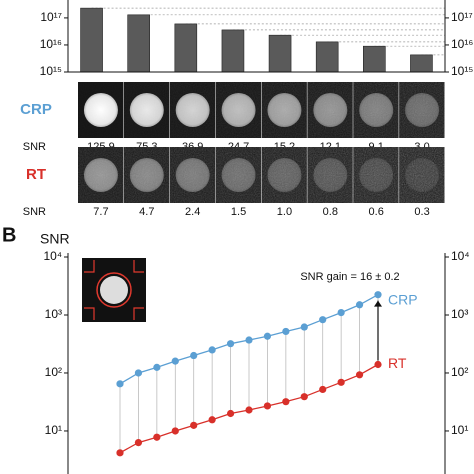  Describe the element at coordinates (238, 212) in the screenshot. I see `snr-value: 1.5` at that location.